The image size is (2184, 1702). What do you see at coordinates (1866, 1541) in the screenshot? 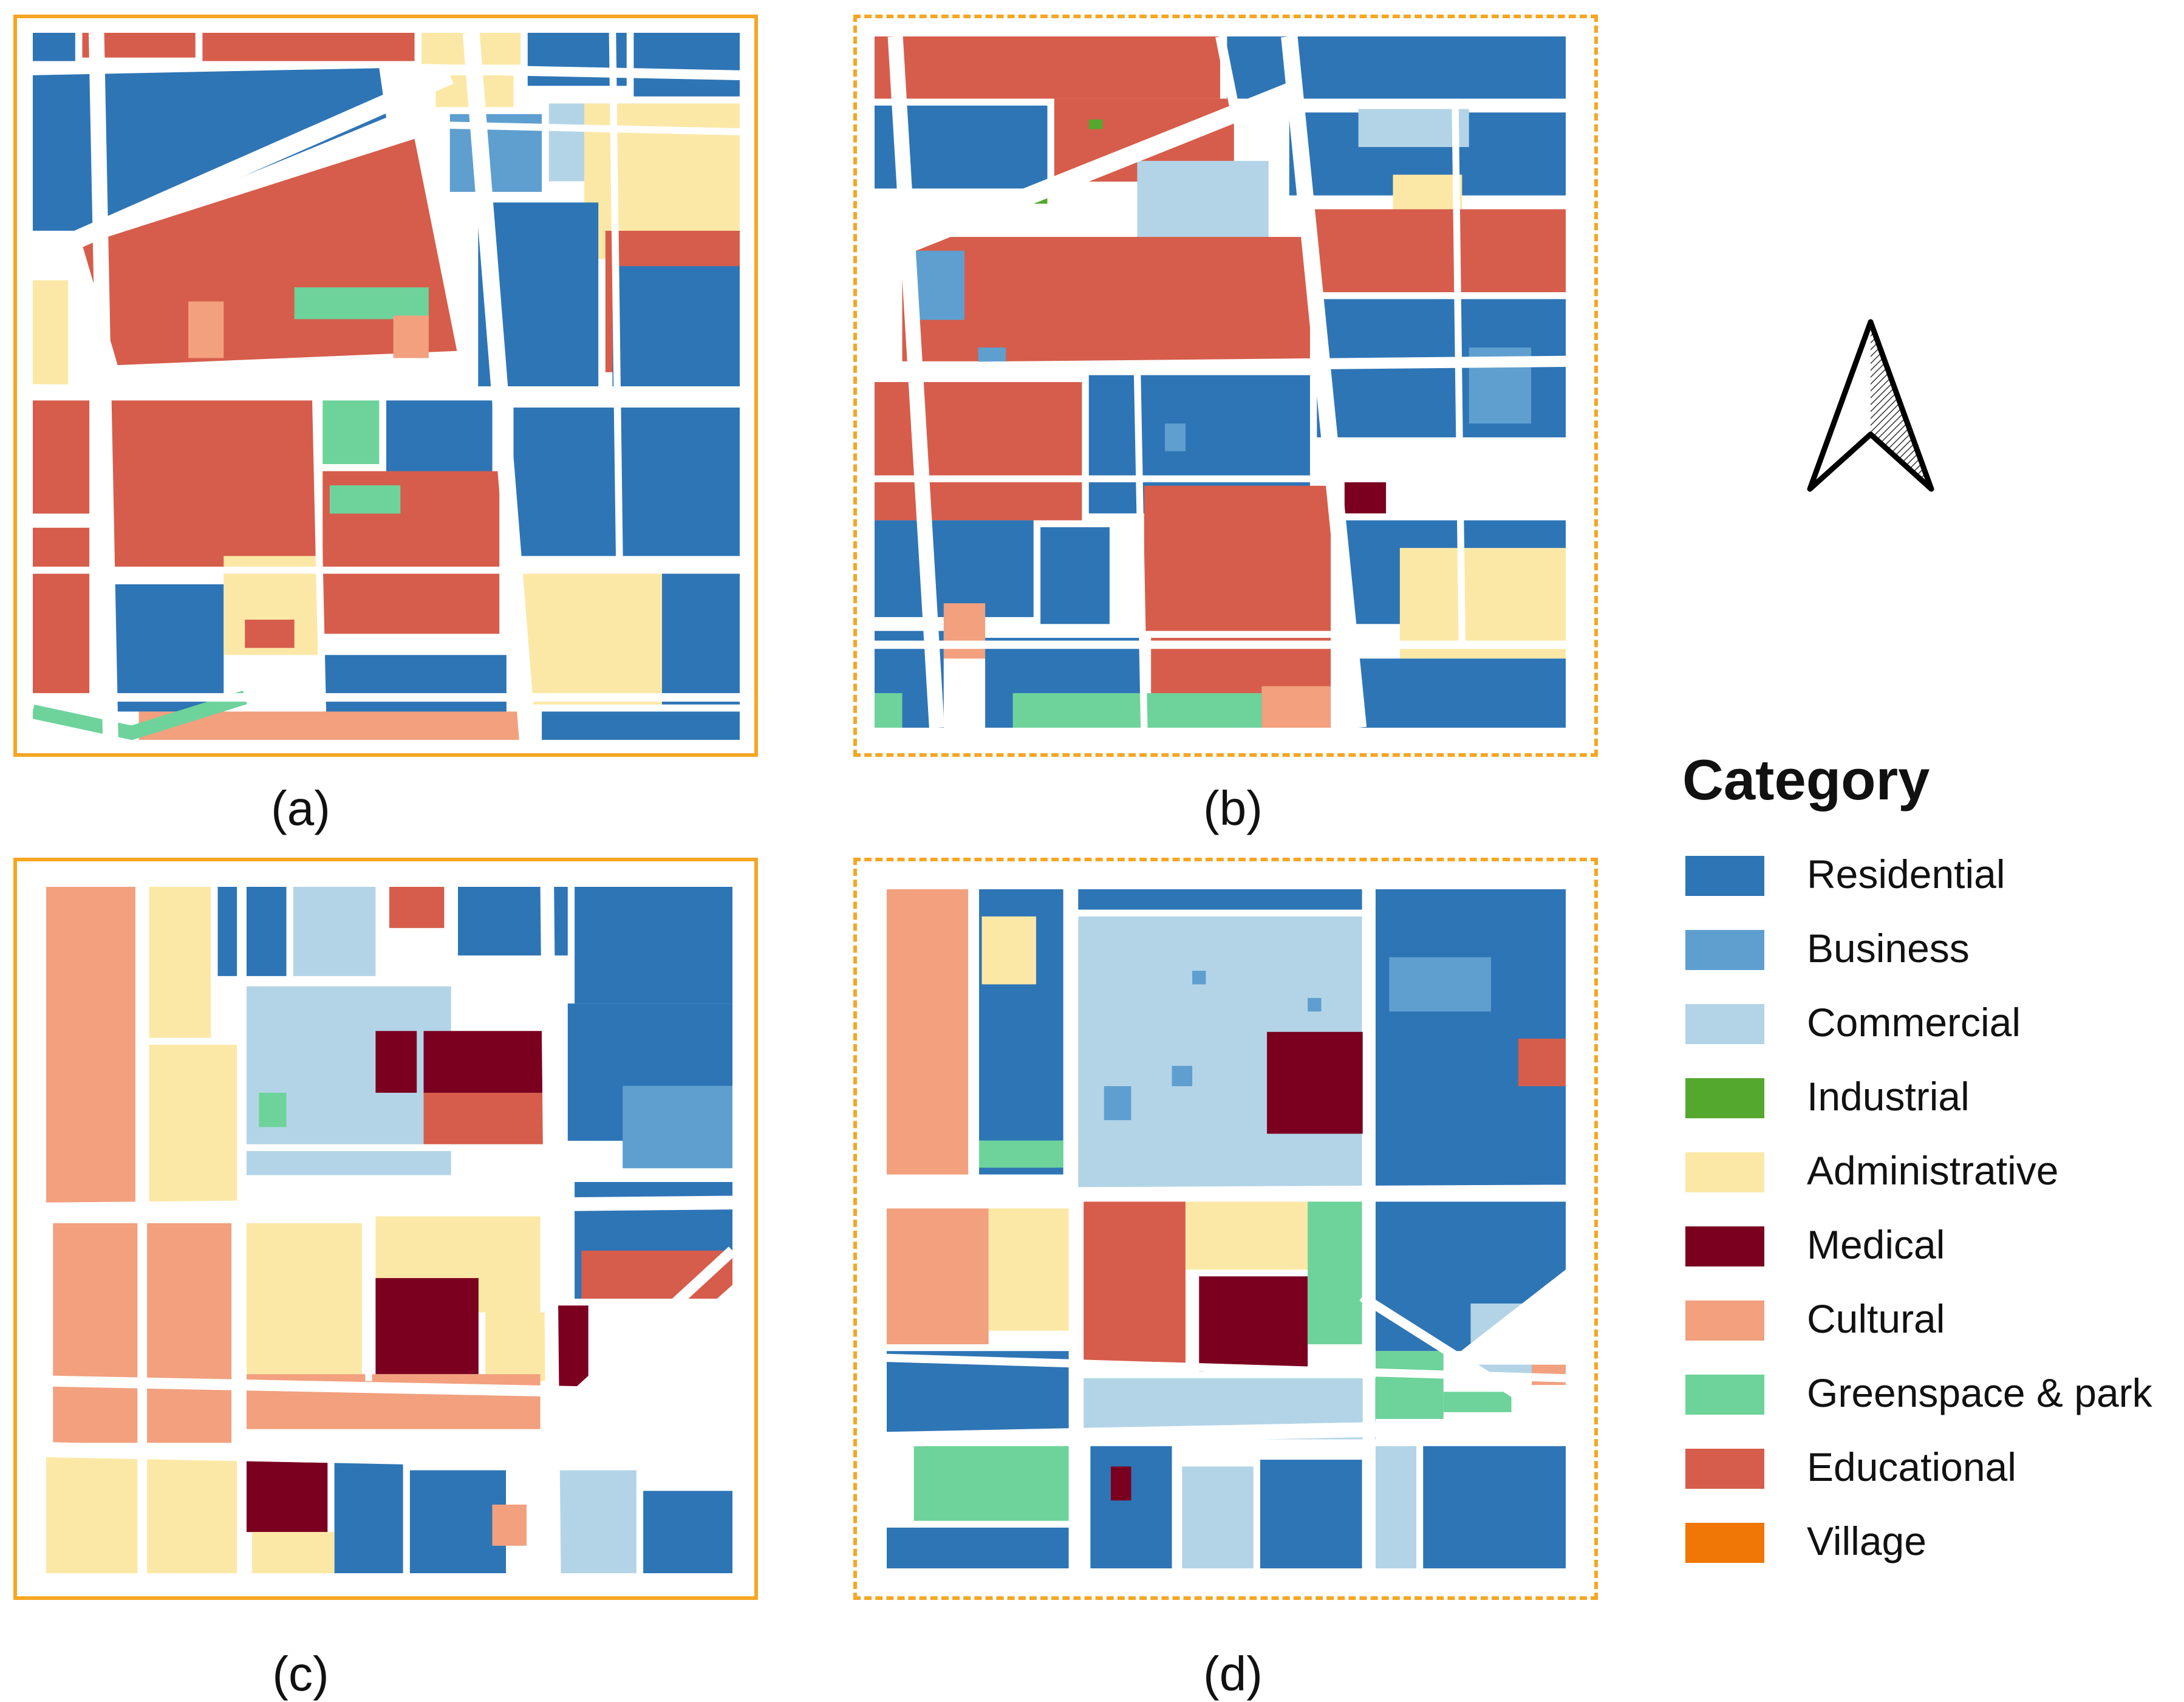
I see `legend-label: Village` at bounding box center [1866, 1541].